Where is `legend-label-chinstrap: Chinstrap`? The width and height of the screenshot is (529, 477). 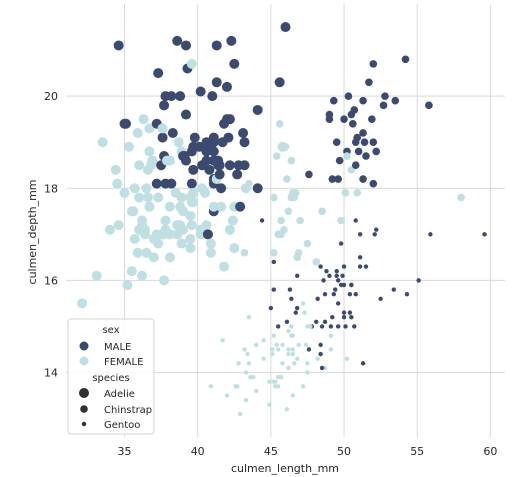 legend-label-chinstrap: Chinstrap is located at coordinates (128, 410).